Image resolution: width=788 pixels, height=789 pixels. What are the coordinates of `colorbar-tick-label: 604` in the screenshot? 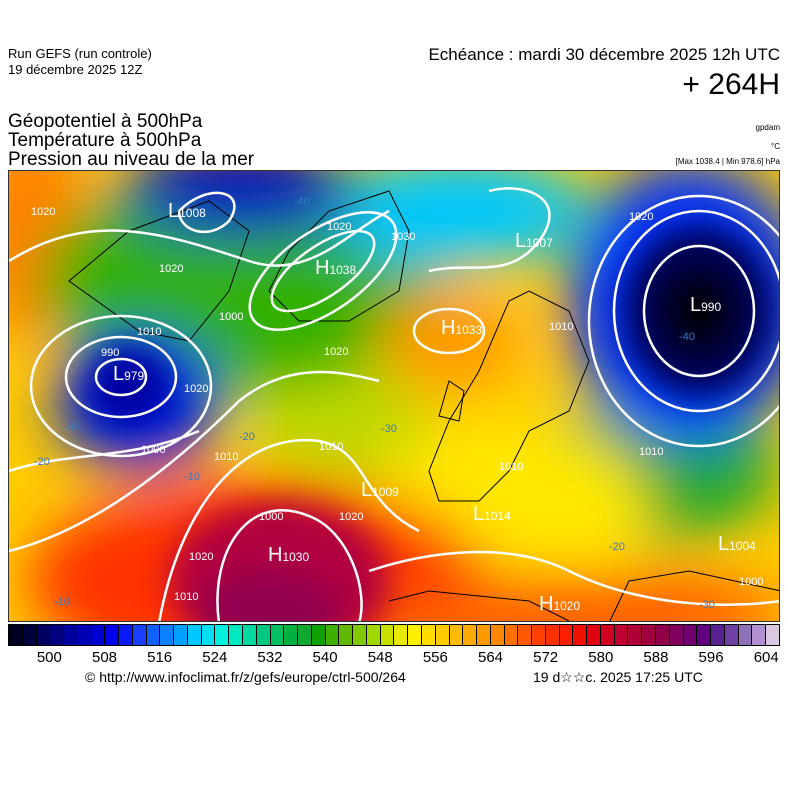 It's located at (766, 657).